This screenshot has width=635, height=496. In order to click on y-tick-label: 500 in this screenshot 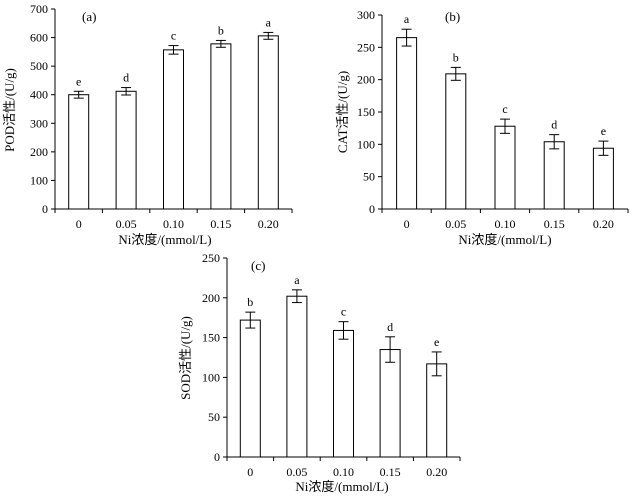, I will do `click(39, 66)`.